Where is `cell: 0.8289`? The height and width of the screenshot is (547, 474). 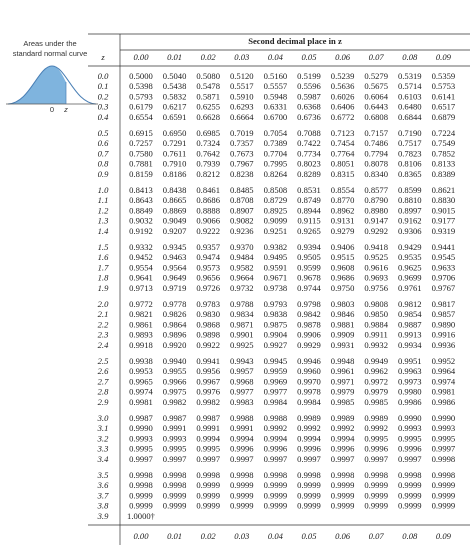
cell: 0.8289 is located at coordinates (309, 174).